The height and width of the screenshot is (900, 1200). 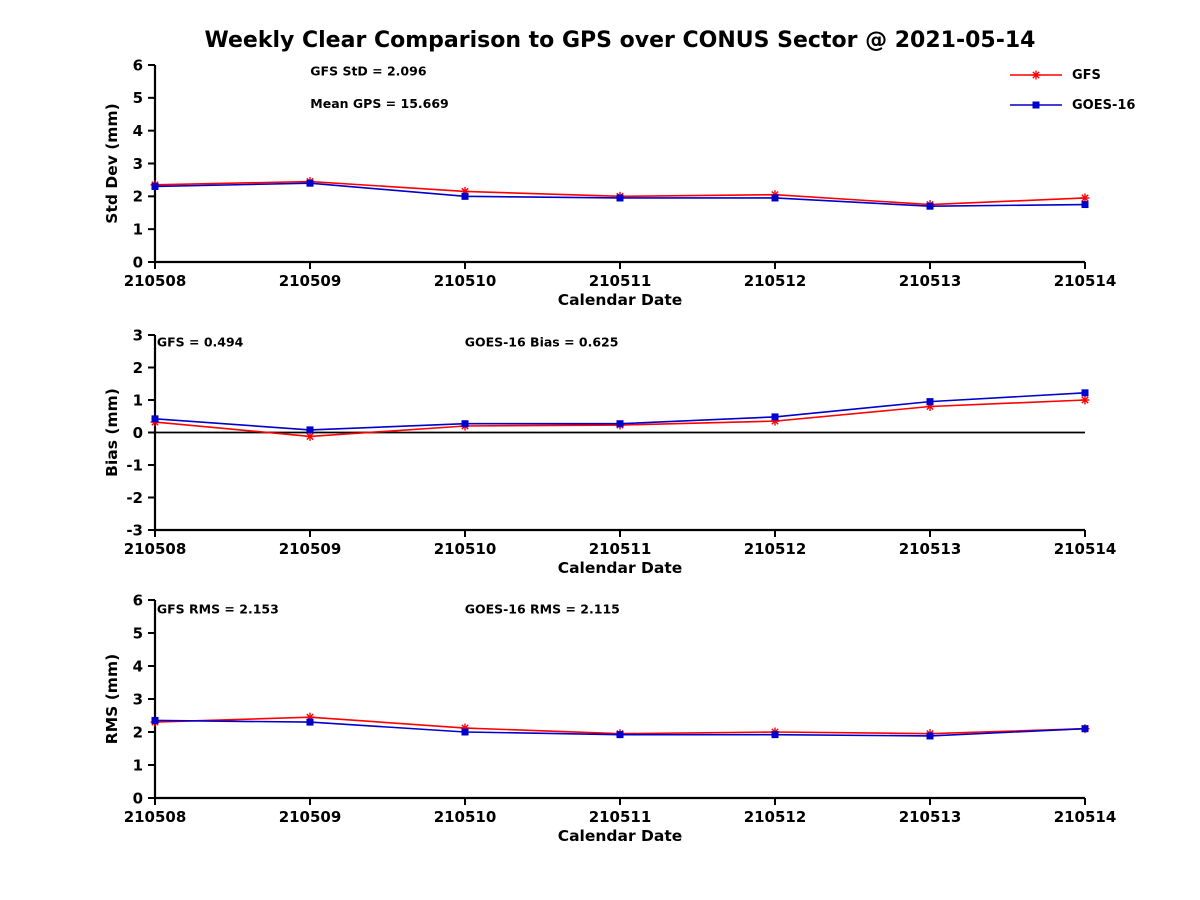 What do you see at coordinates (112, 432) in the screenshot?
I see `y-axis-label: Bias (mm)` at bounding box center [112, 432].